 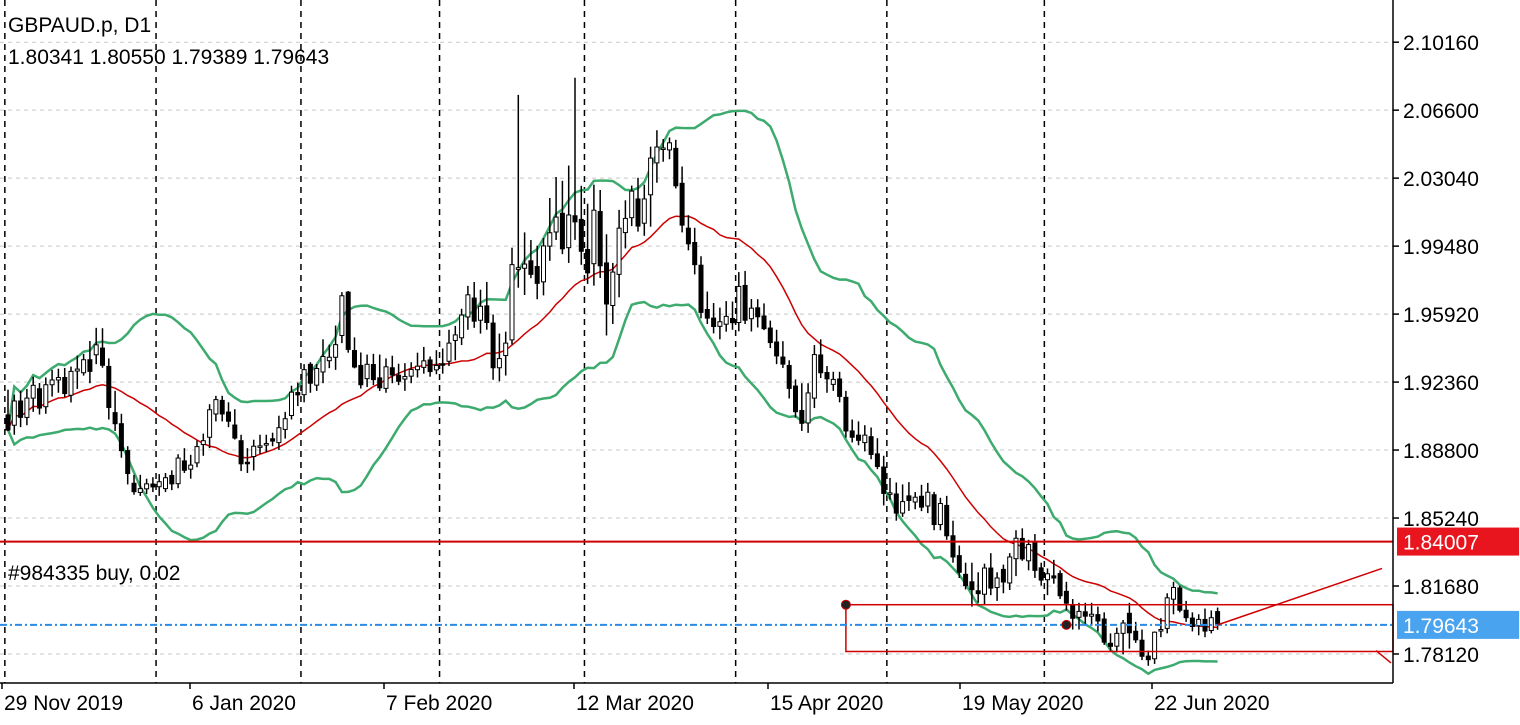 I want to click on price-tick-label: 1.99480, so click(x=1441, y=247).